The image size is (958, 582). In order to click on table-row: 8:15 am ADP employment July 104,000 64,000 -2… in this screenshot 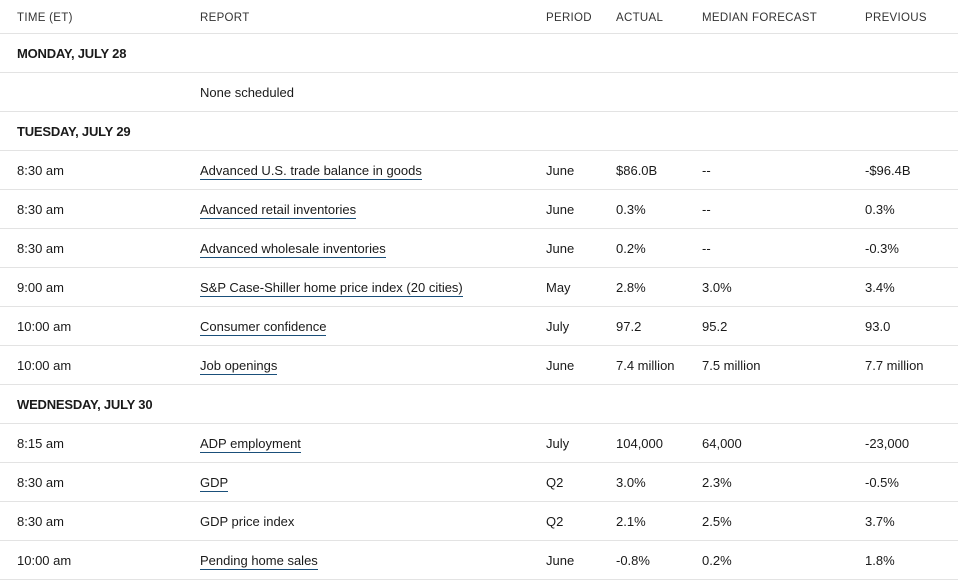, I will do `click(479, 443)`.